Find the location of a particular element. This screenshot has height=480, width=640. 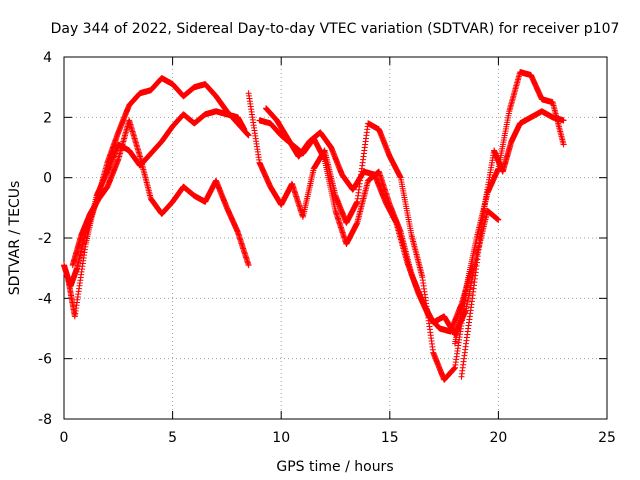

series-track-a is located at coordinates (156, 182).